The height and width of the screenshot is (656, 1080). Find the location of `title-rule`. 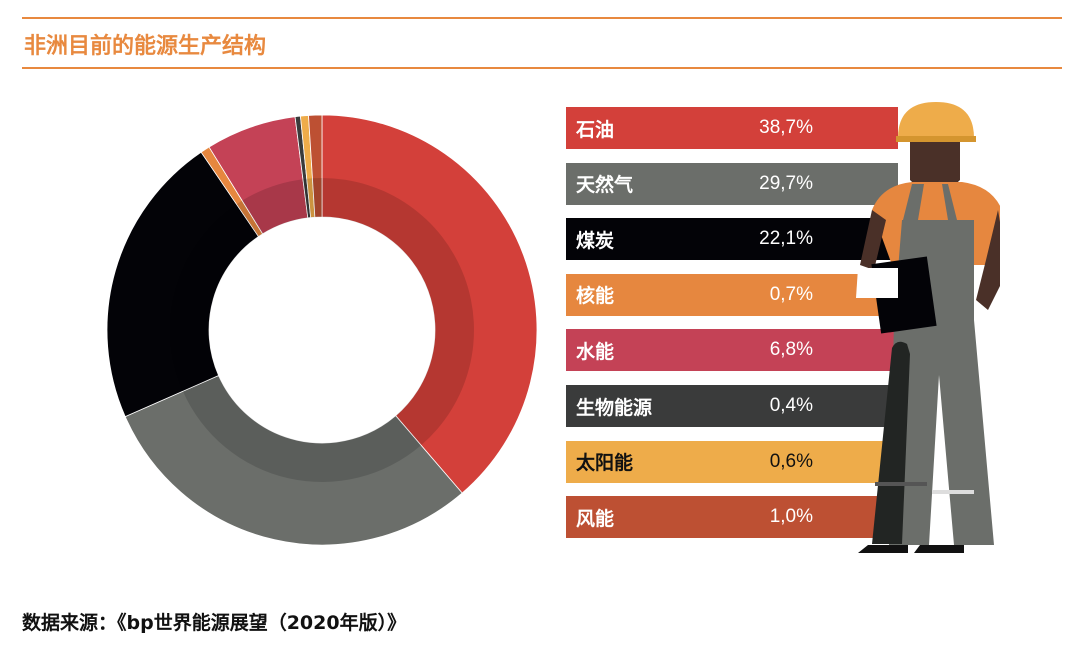

title-rule is located at coordinates (542, 68).